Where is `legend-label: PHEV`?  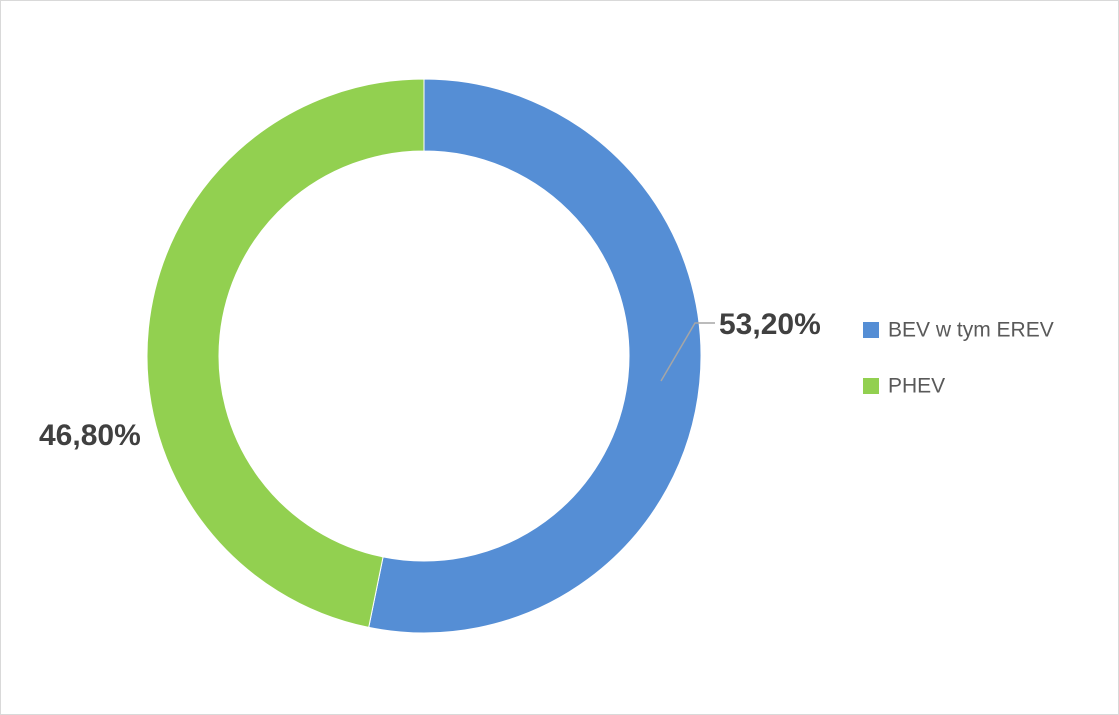 legend-label: PHEV is located at coordinates (916, 386).